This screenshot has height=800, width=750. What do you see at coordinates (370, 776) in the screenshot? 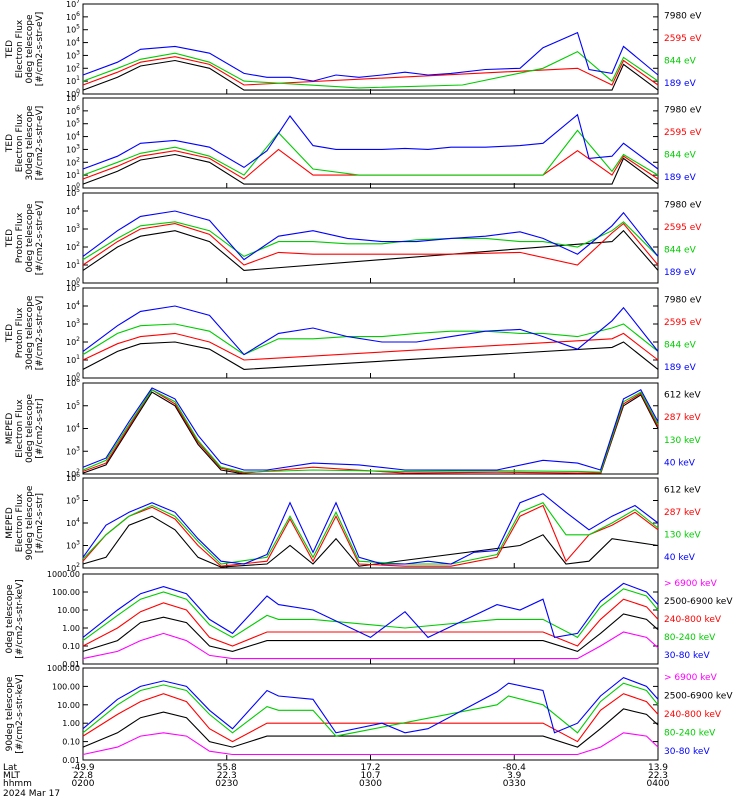
I see `footer-mlt: 10.7` at bounding box center [370, 776].